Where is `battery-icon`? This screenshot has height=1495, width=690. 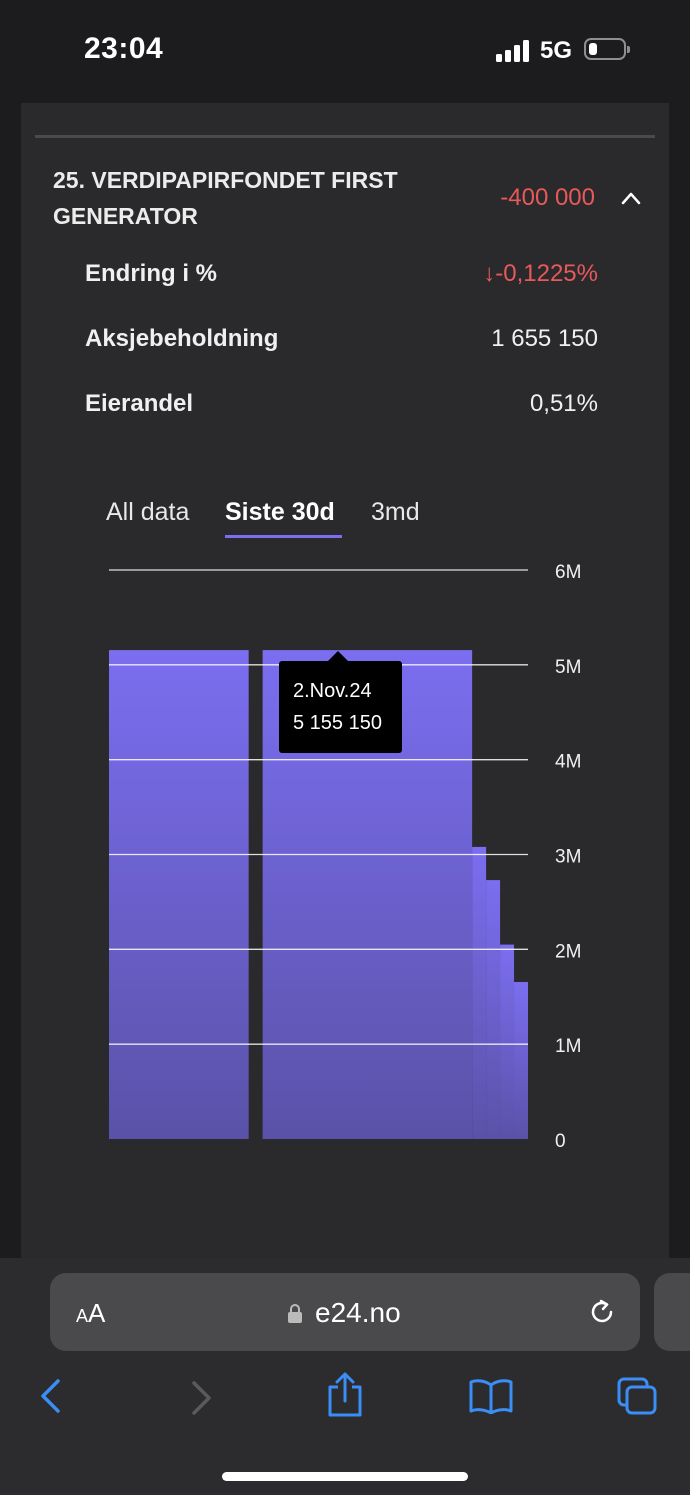
battery-icon is located at coordinates (607, 49).